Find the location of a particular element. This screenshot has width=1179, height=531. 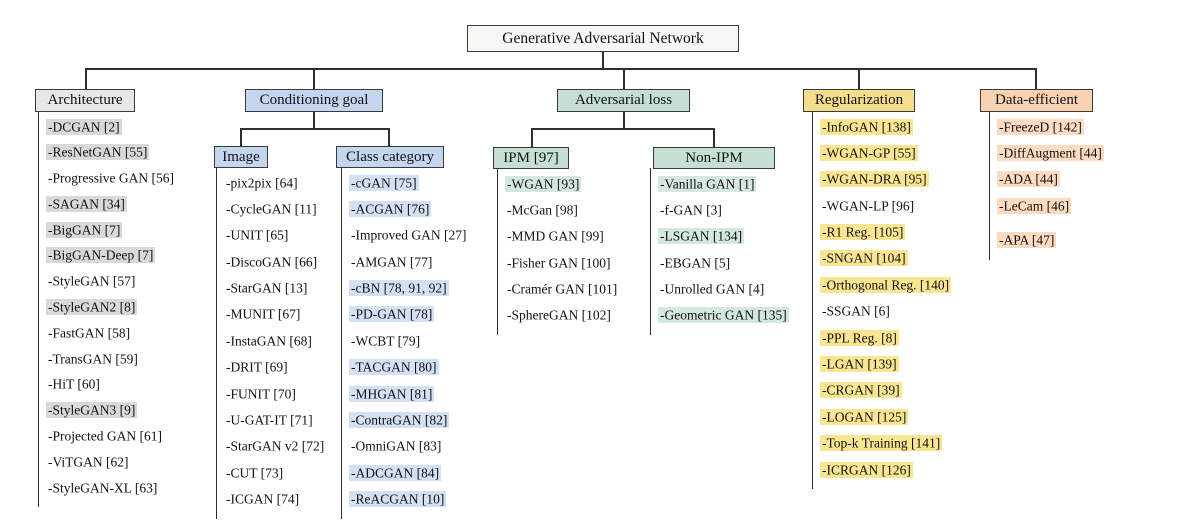

connector-root-stem is located at coordinates (603, 60).